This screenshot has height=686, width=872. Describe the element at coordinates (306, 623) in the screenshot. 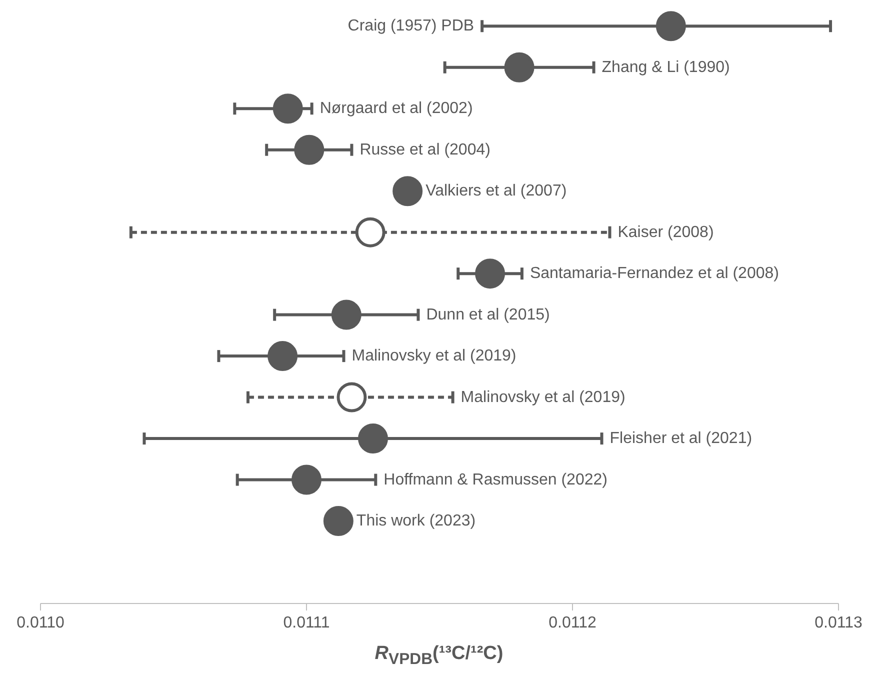

I see `x-tick-label: 0.0111` at that location.